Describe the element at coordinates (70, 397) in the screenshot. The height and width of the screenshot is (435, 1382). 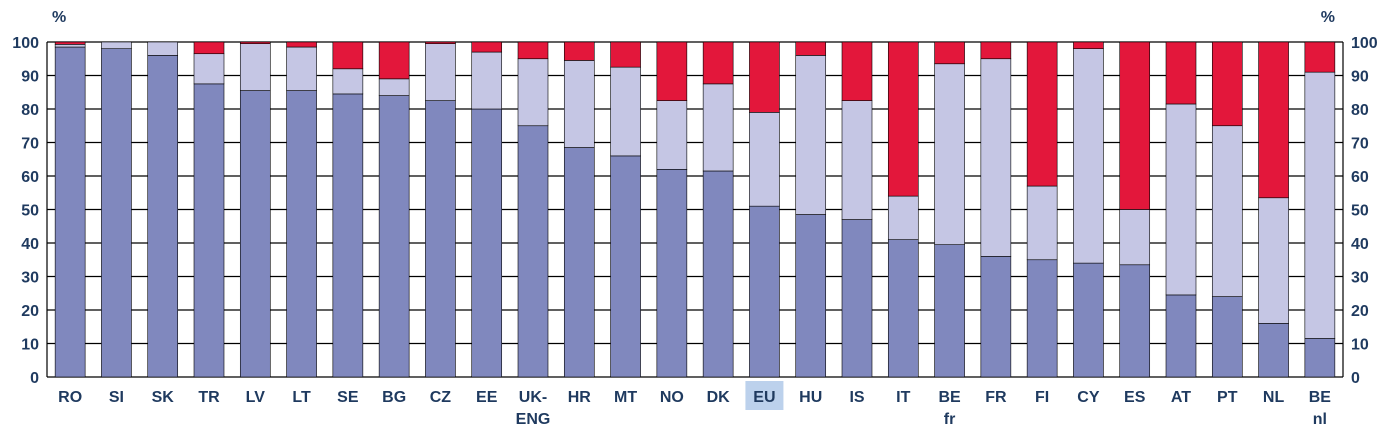
I see `category-label: RO` at that location.